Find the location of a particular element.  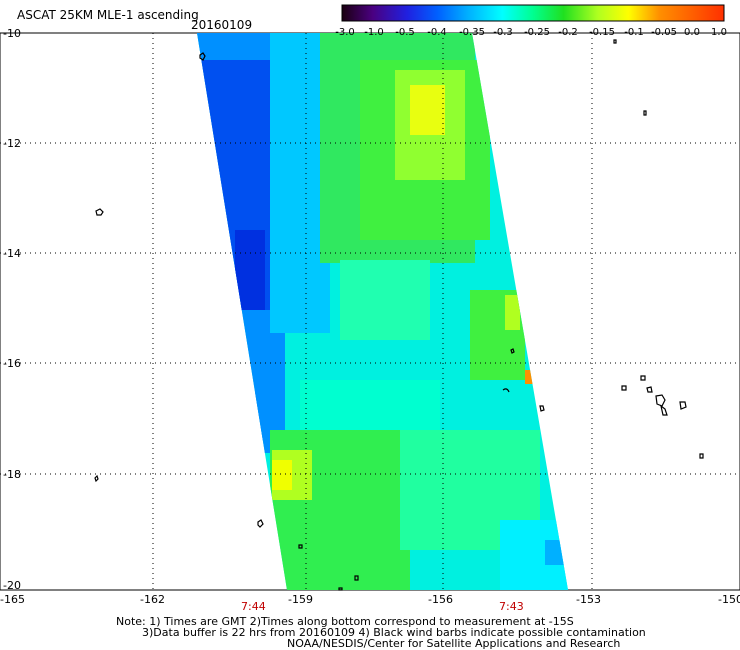

lat-label: -10 is located at coordinates (12, 33).